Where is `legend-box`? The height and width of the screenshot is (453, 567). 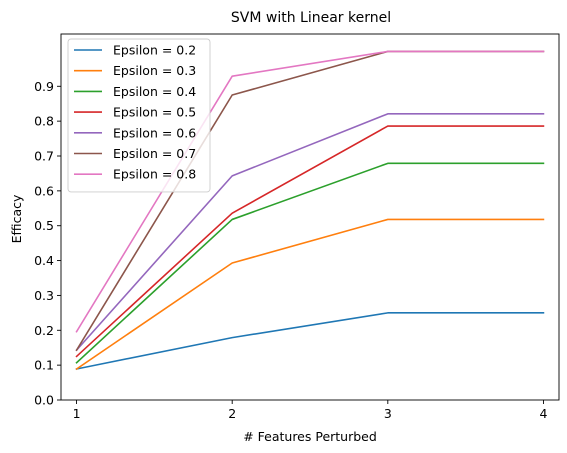
legend-box is located at coordinates (139, 115).